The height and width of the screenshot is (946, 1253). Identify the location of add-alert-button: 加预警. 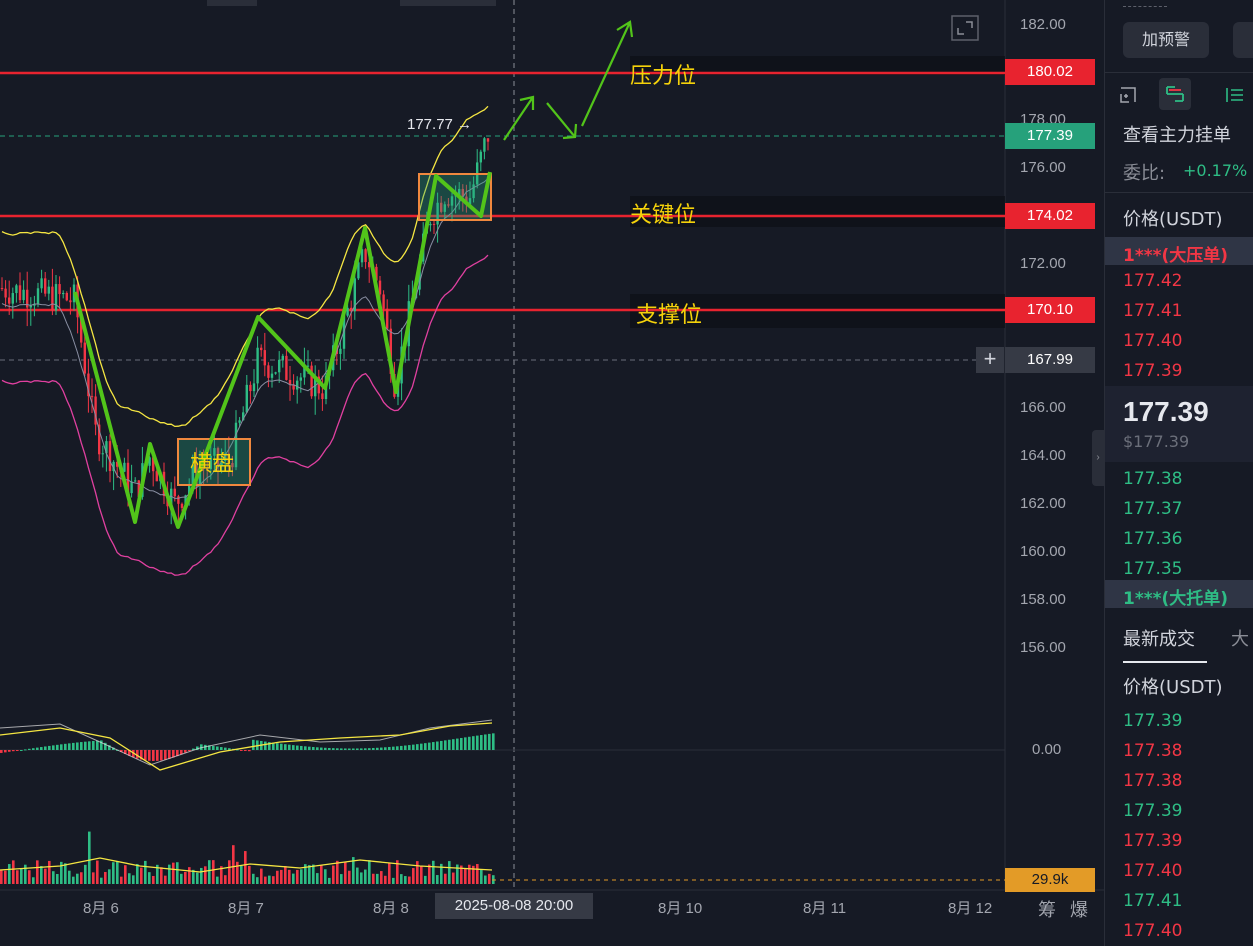
(1166, 40).